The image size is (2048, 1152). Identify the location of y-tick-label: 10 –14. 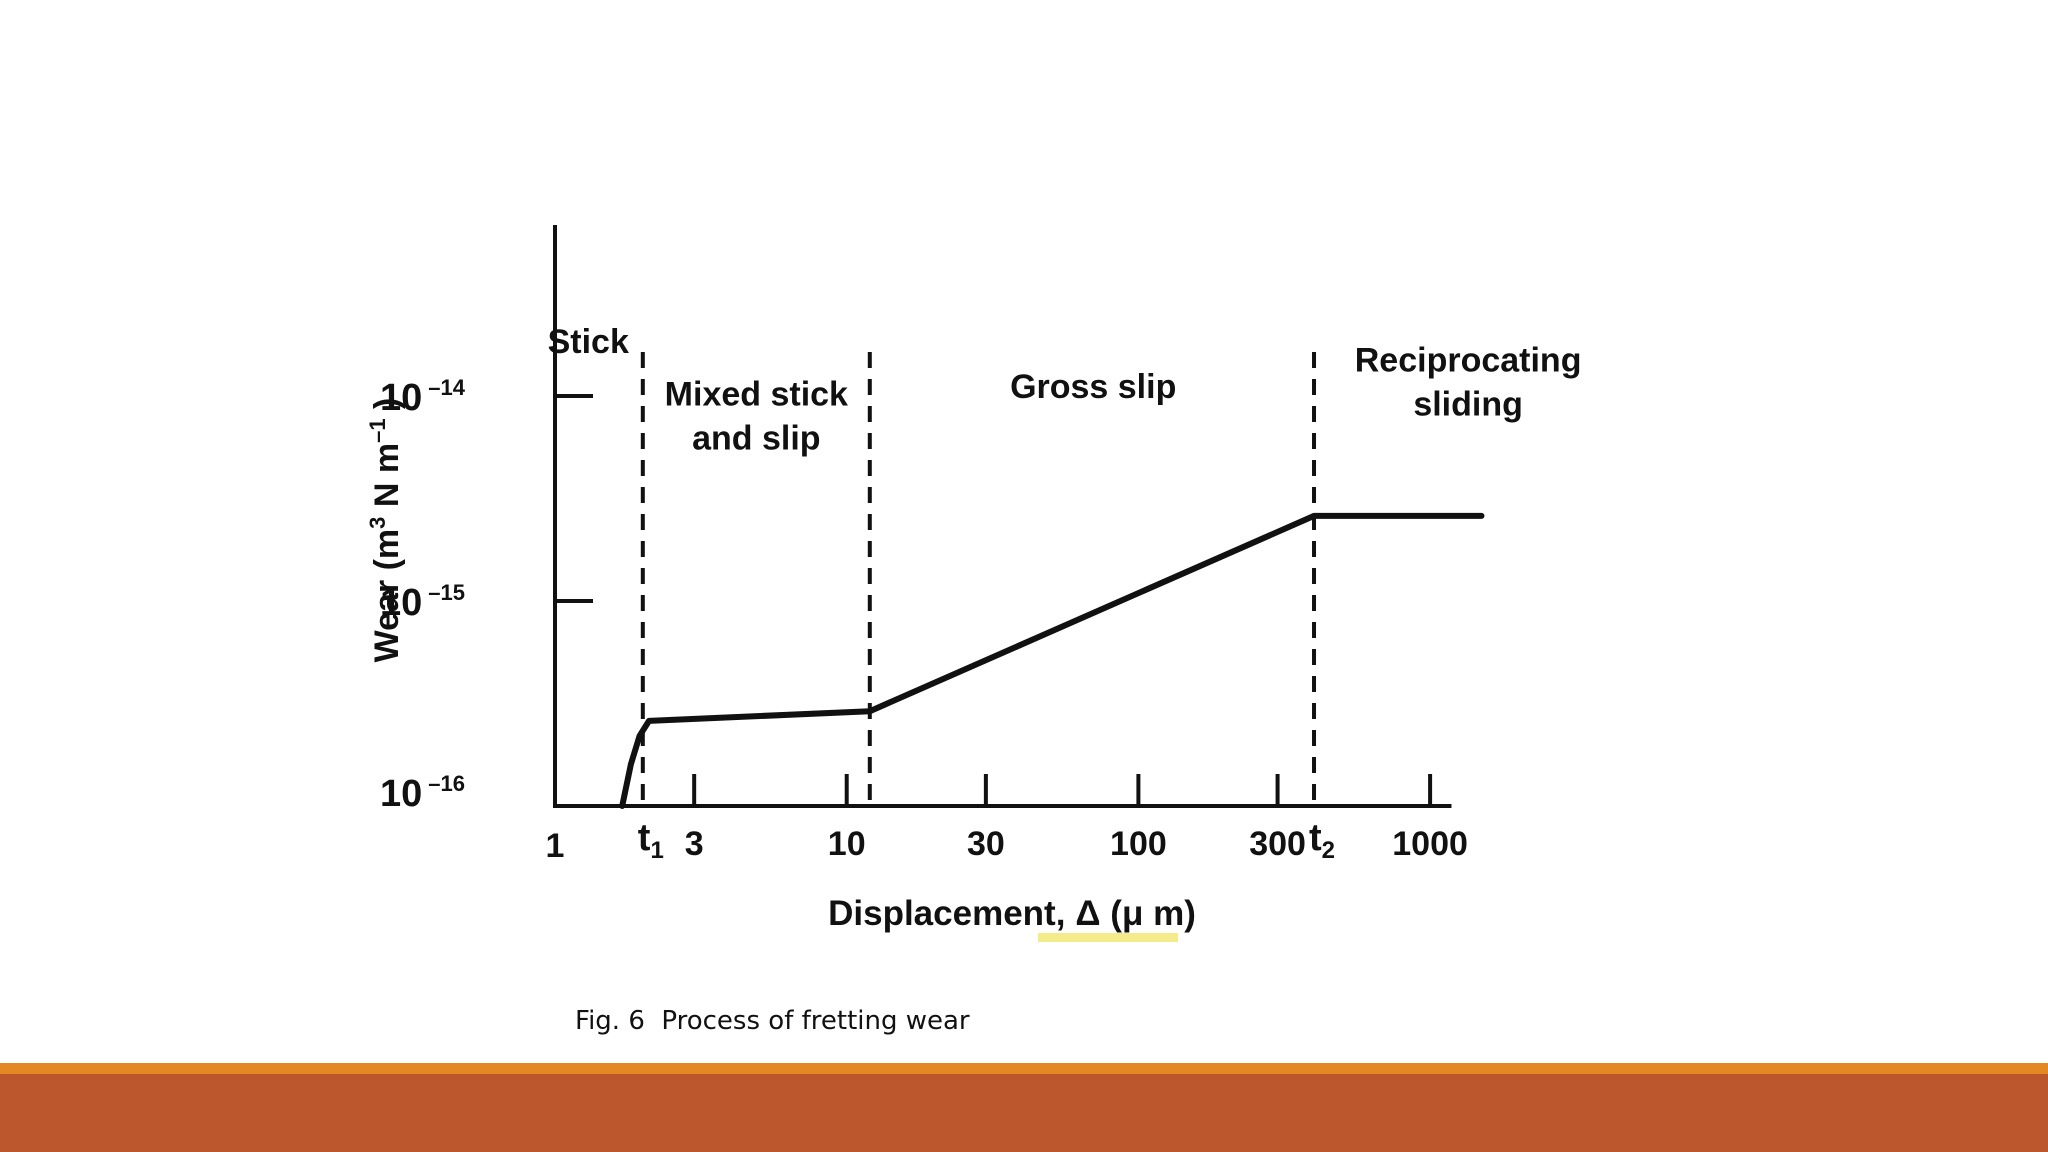
(423, 397).